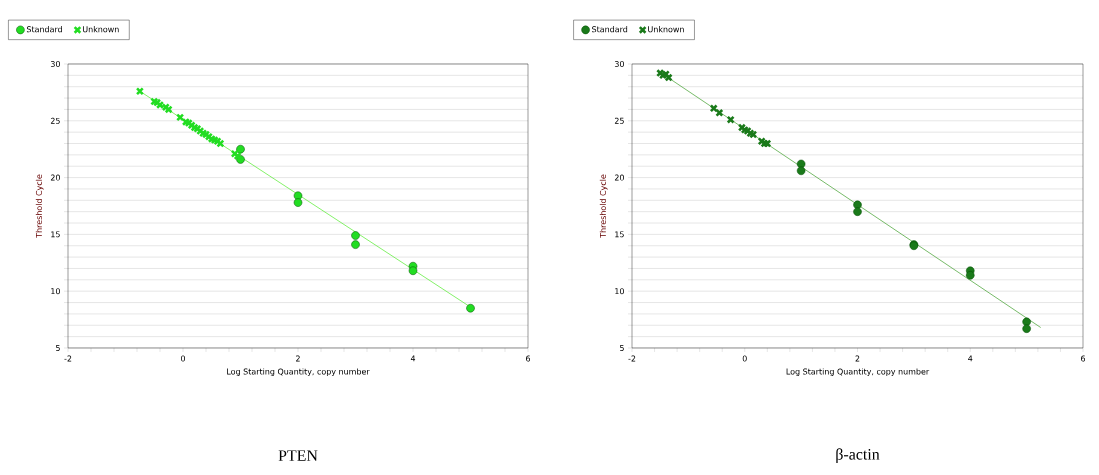 This screenshot has height=475, width=1099. I want to click on text: β-actin, so click(858, 455).